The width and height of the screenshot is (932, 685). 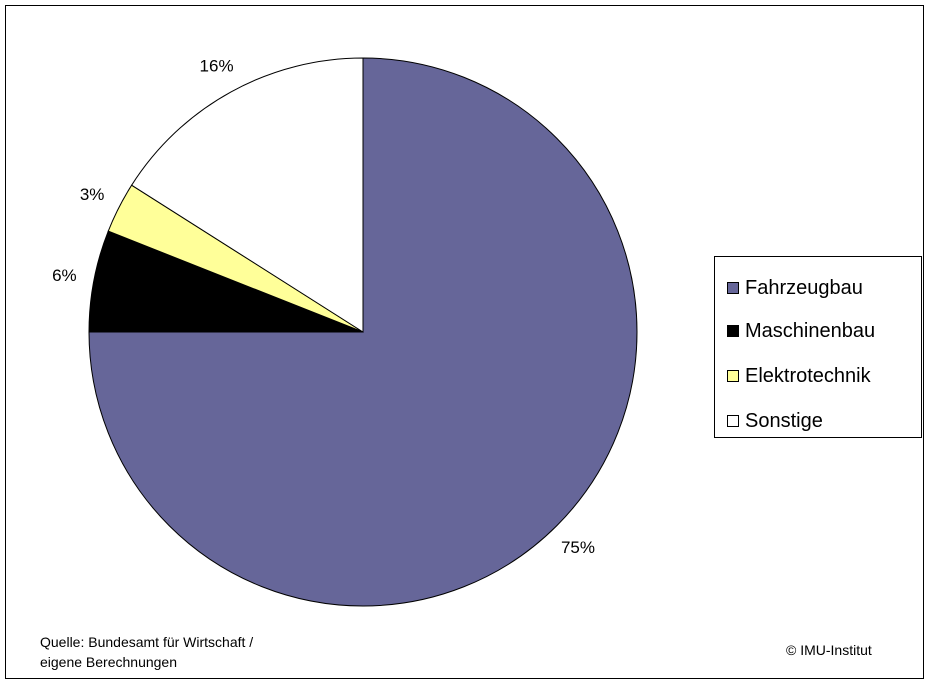 I want to click on legend-item-elektrotechnik: Elektrotechnik, so click(x=799, y=376).